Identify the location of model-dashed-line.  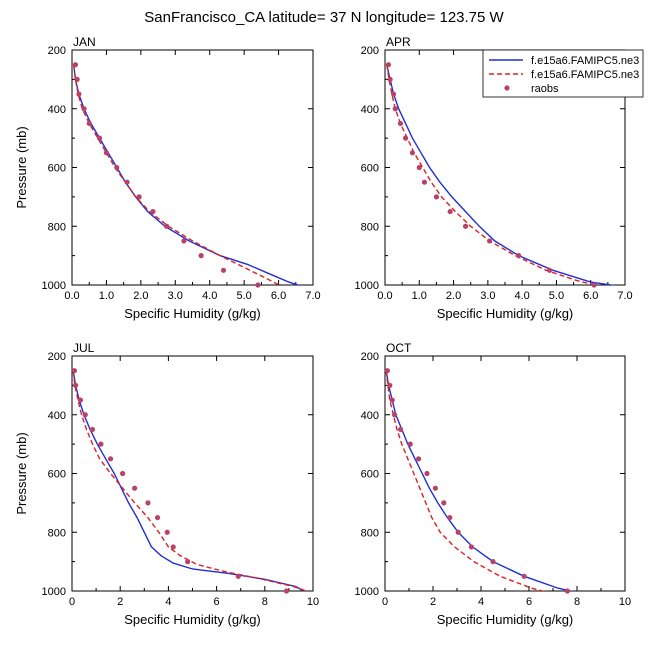
(465, 480).